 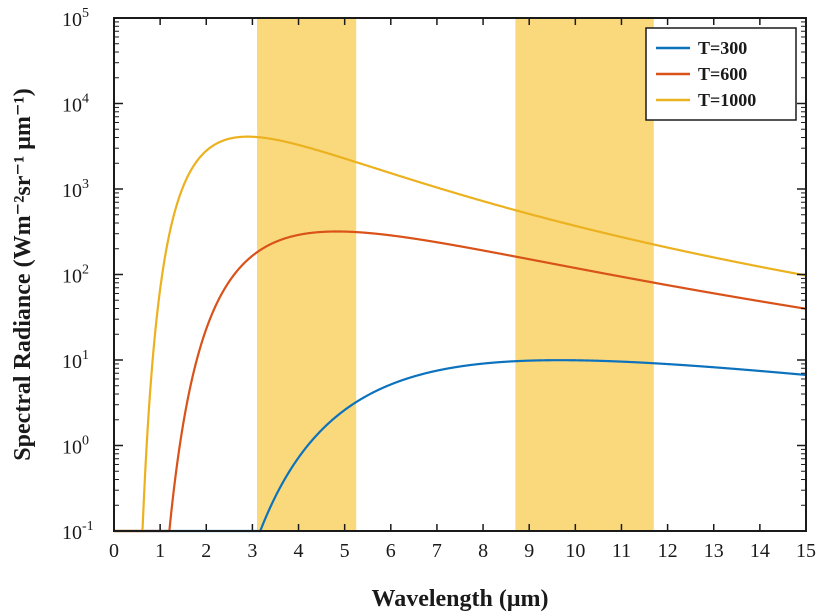 I want to click on y-tick-label: 10⁻¹, so click(x=78, y=531).